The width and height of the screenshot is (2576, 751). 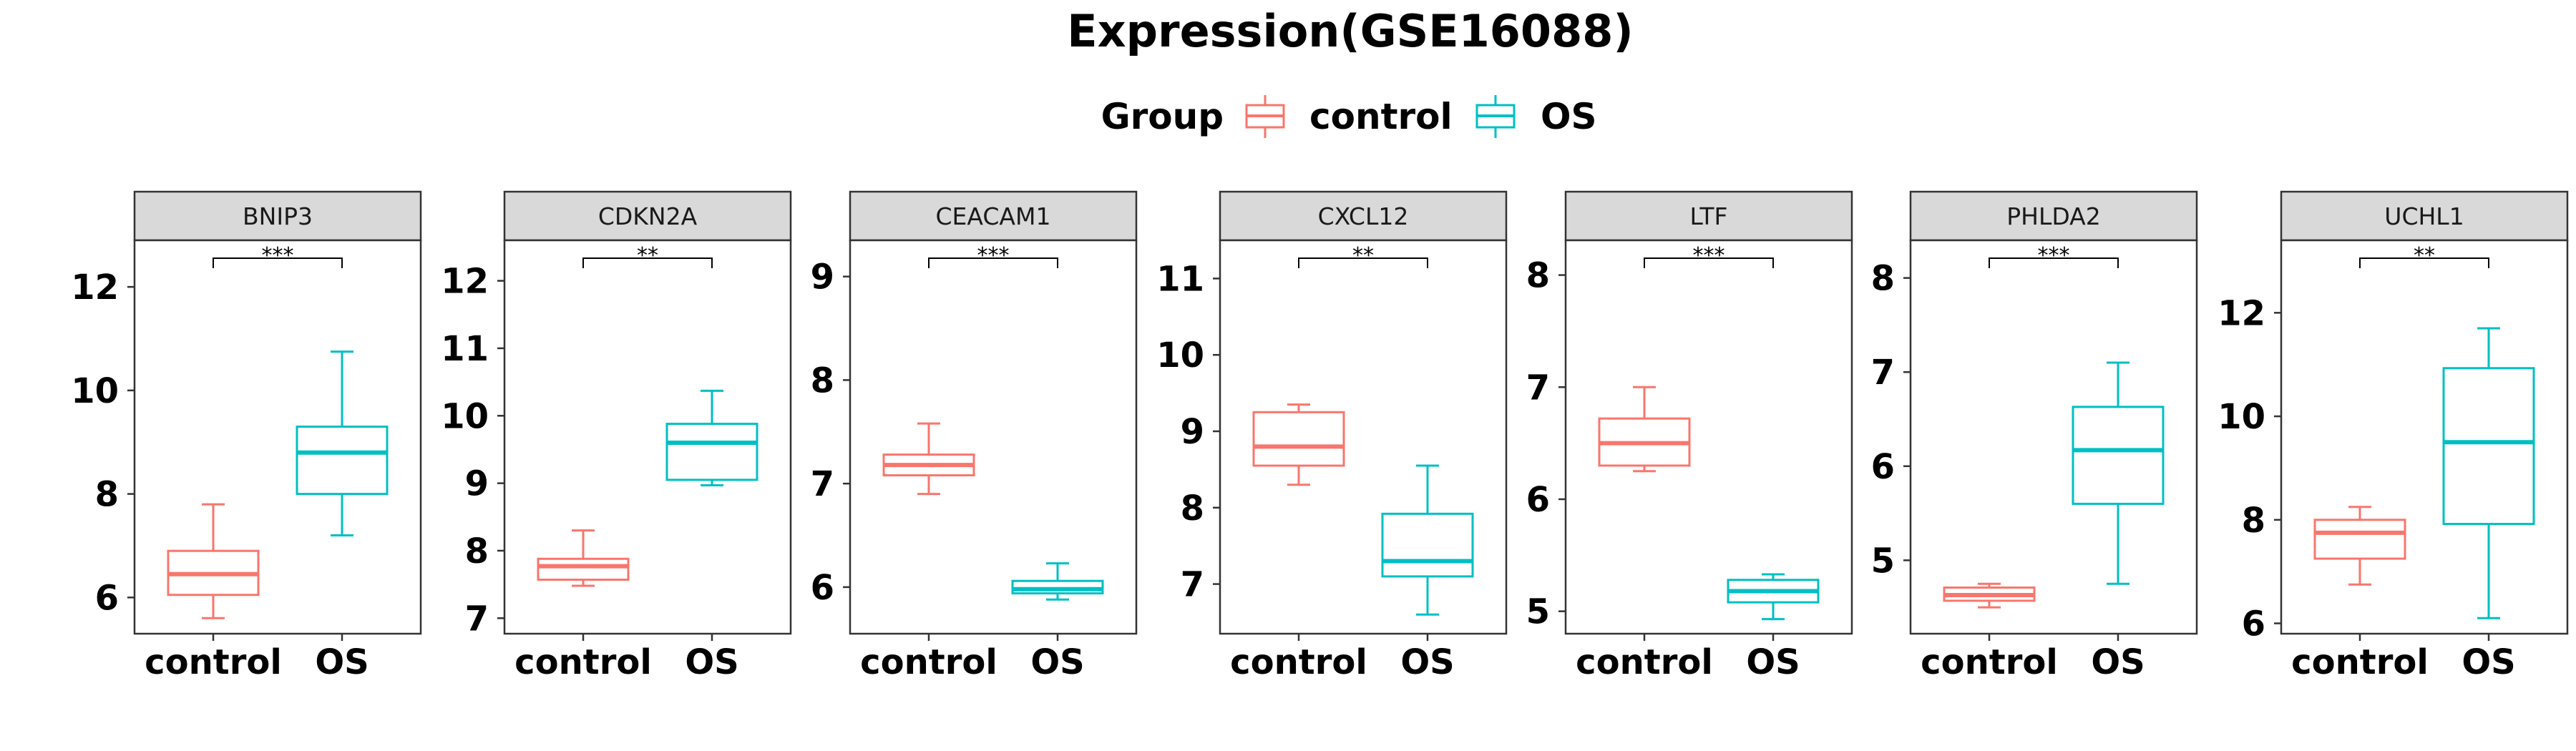 I want to click on panel-LTF: LTF 5 6 7 8 control OS ***, so click(x=1690, y=436).